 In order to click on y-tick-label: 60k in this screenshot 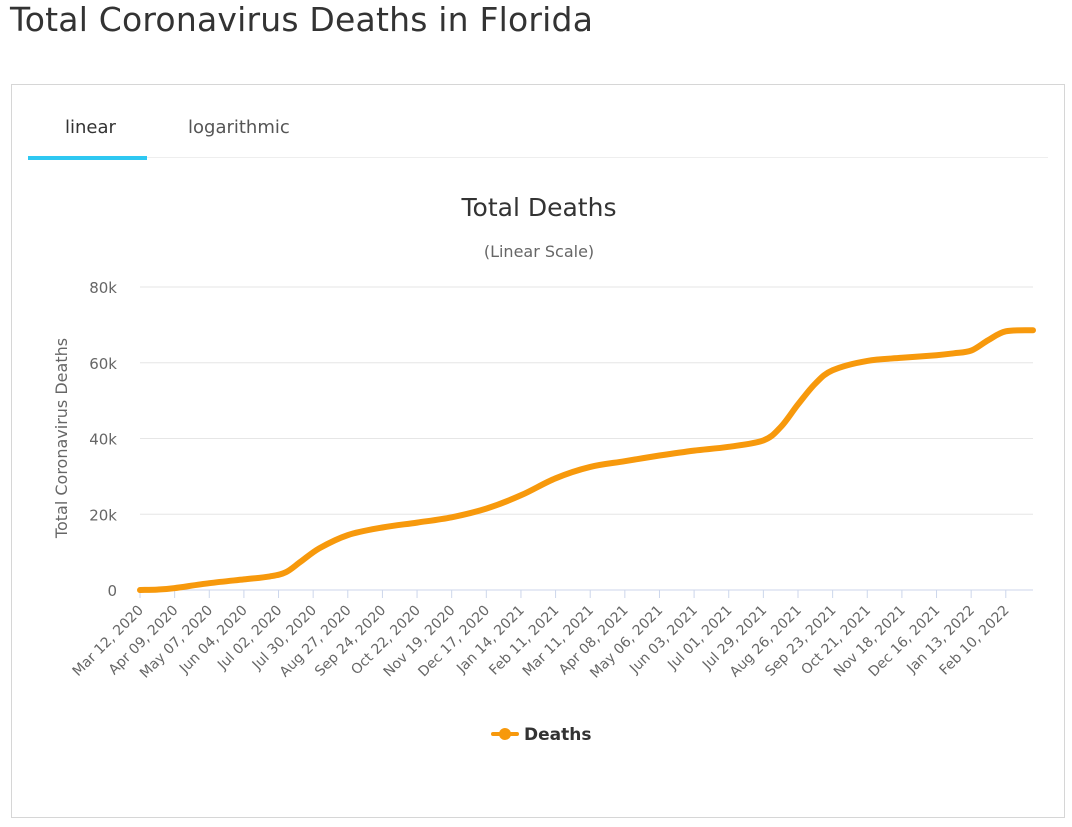, I will do `click(103, 364)`.